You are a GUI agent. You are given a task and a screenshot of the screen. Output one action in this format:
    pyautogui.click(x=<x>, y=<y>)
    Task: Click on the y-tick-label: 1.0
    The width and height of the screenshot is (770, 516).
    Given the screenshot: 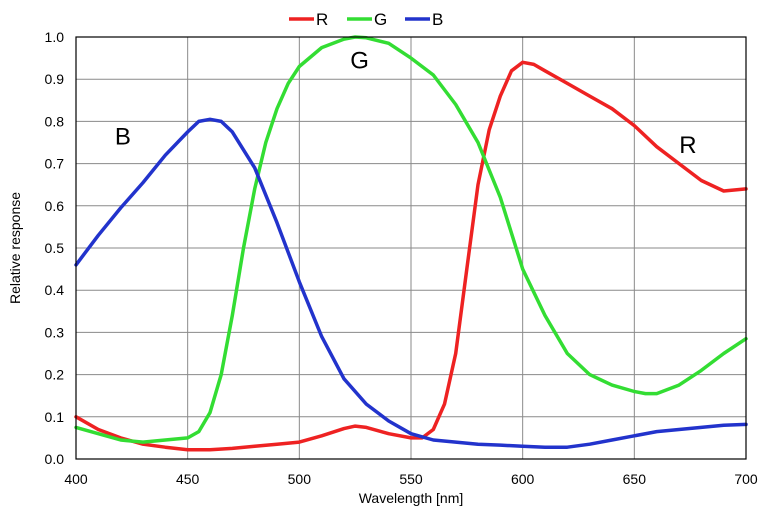 What is the action you would take?
    pyautogui.click(x=55, y=37)
    